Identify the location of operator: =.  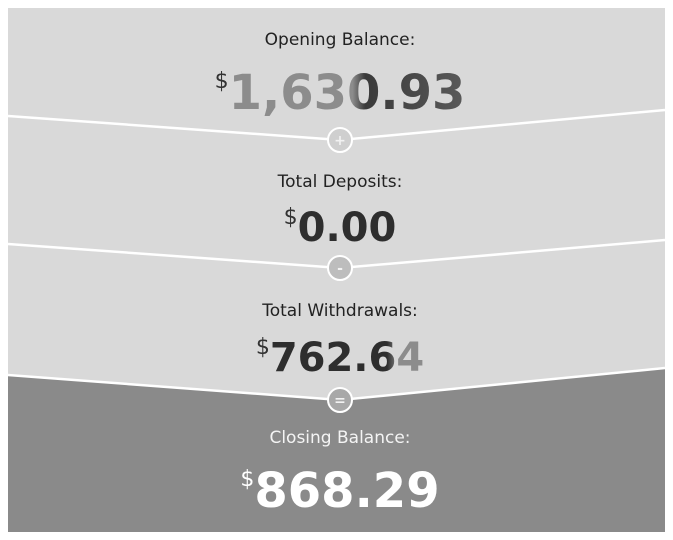
(340, 401).